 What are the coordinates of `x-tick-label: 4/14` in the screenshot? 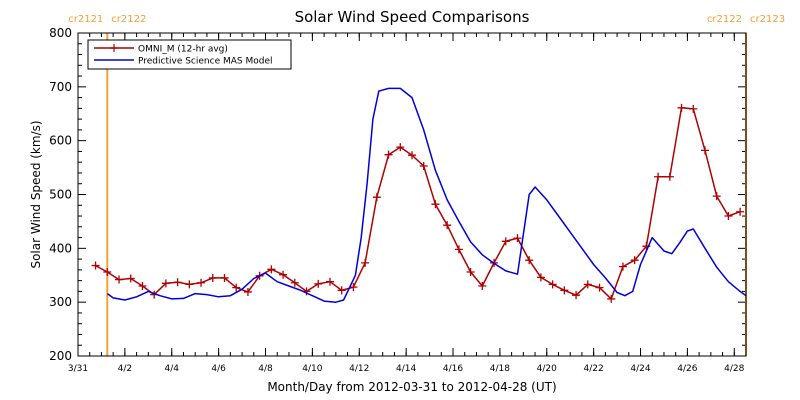 It's located at (406, 369).